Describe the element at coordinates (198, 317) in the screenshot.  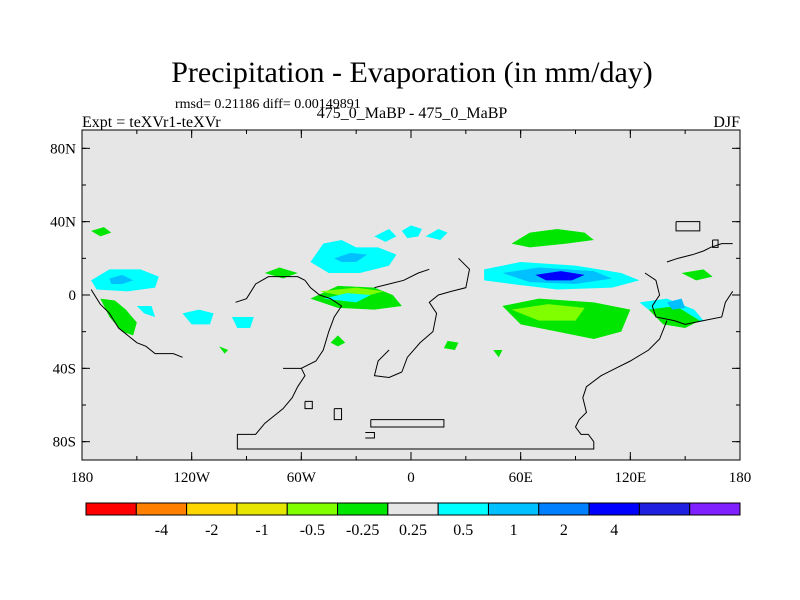
I see `region-s-pacific-cyan` at that location.